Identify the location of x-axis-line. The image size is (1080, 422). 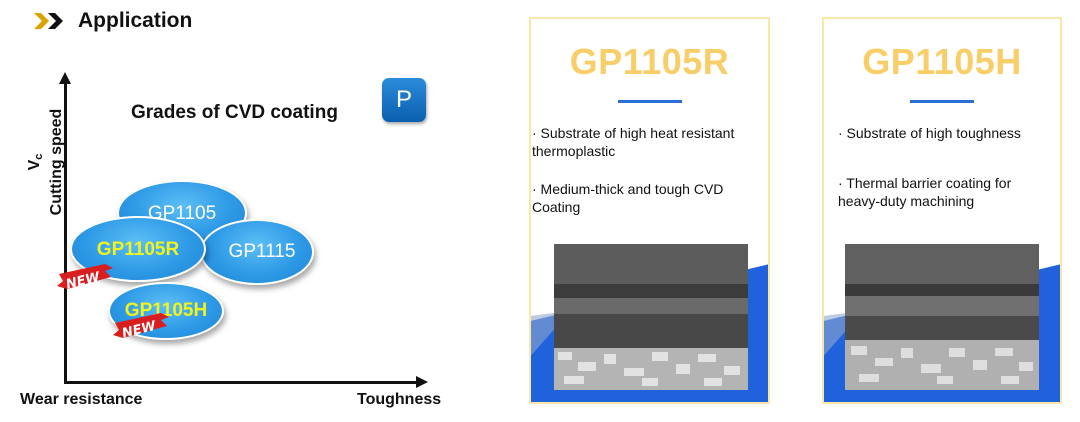
(242, 382).